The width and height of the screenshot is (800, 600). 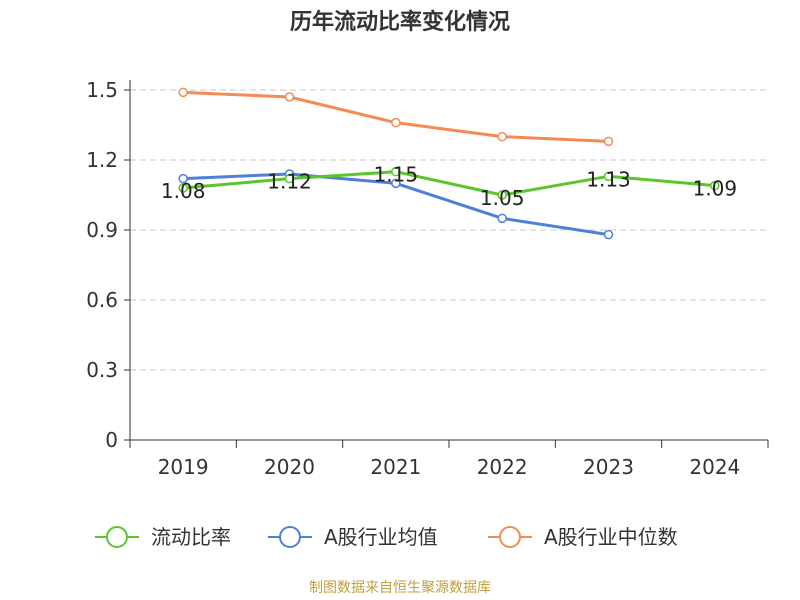 I want to click on x-tick-label: 2020, so click(x=289, y=467).